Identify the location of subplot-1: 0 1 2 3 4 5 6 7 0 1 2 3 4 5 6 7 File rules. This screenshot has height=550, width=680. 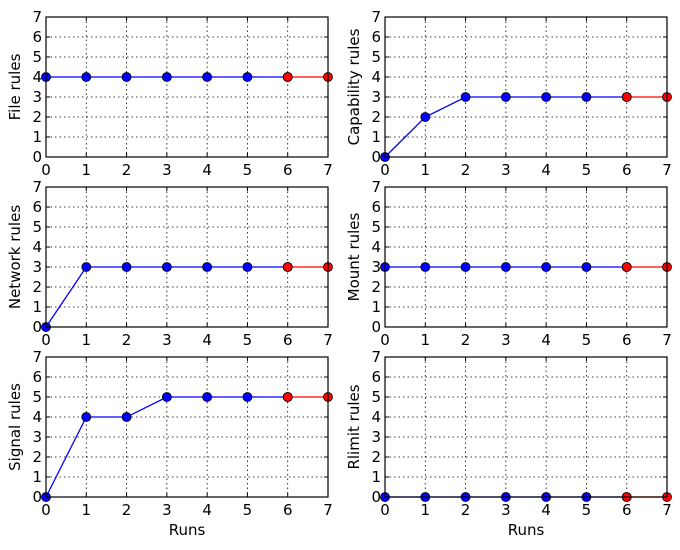
(169, 93).